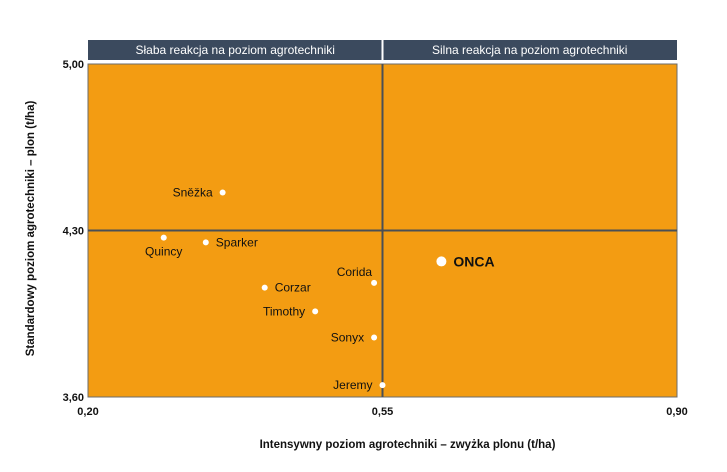  Describe the element at coordinates (73, 65) in the screenshot. I see `y-tick-label: 5,00` at that location.